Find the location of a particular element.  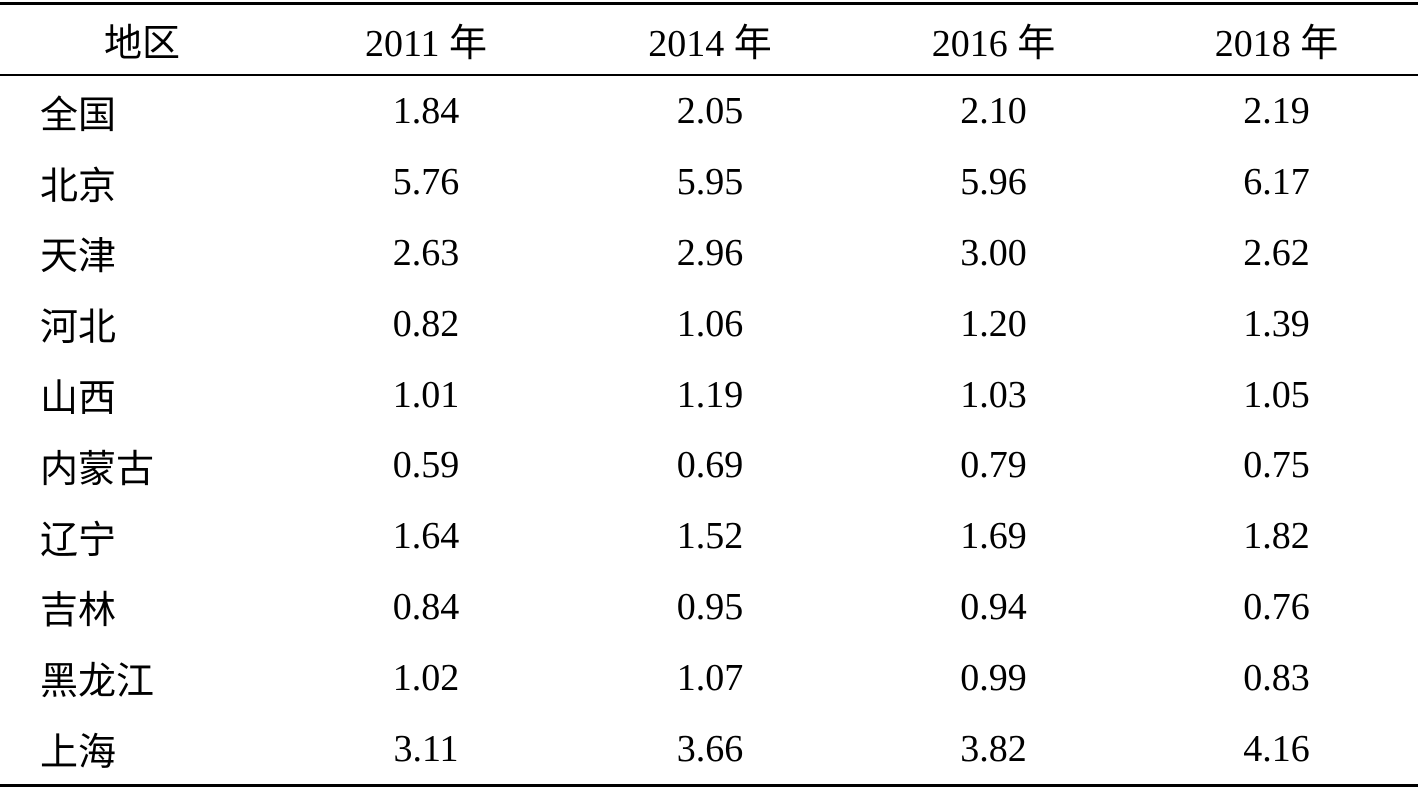

table-row: 辽宁 1.64 1.52 1.69 1.82 is located at coordinates (709, 536).